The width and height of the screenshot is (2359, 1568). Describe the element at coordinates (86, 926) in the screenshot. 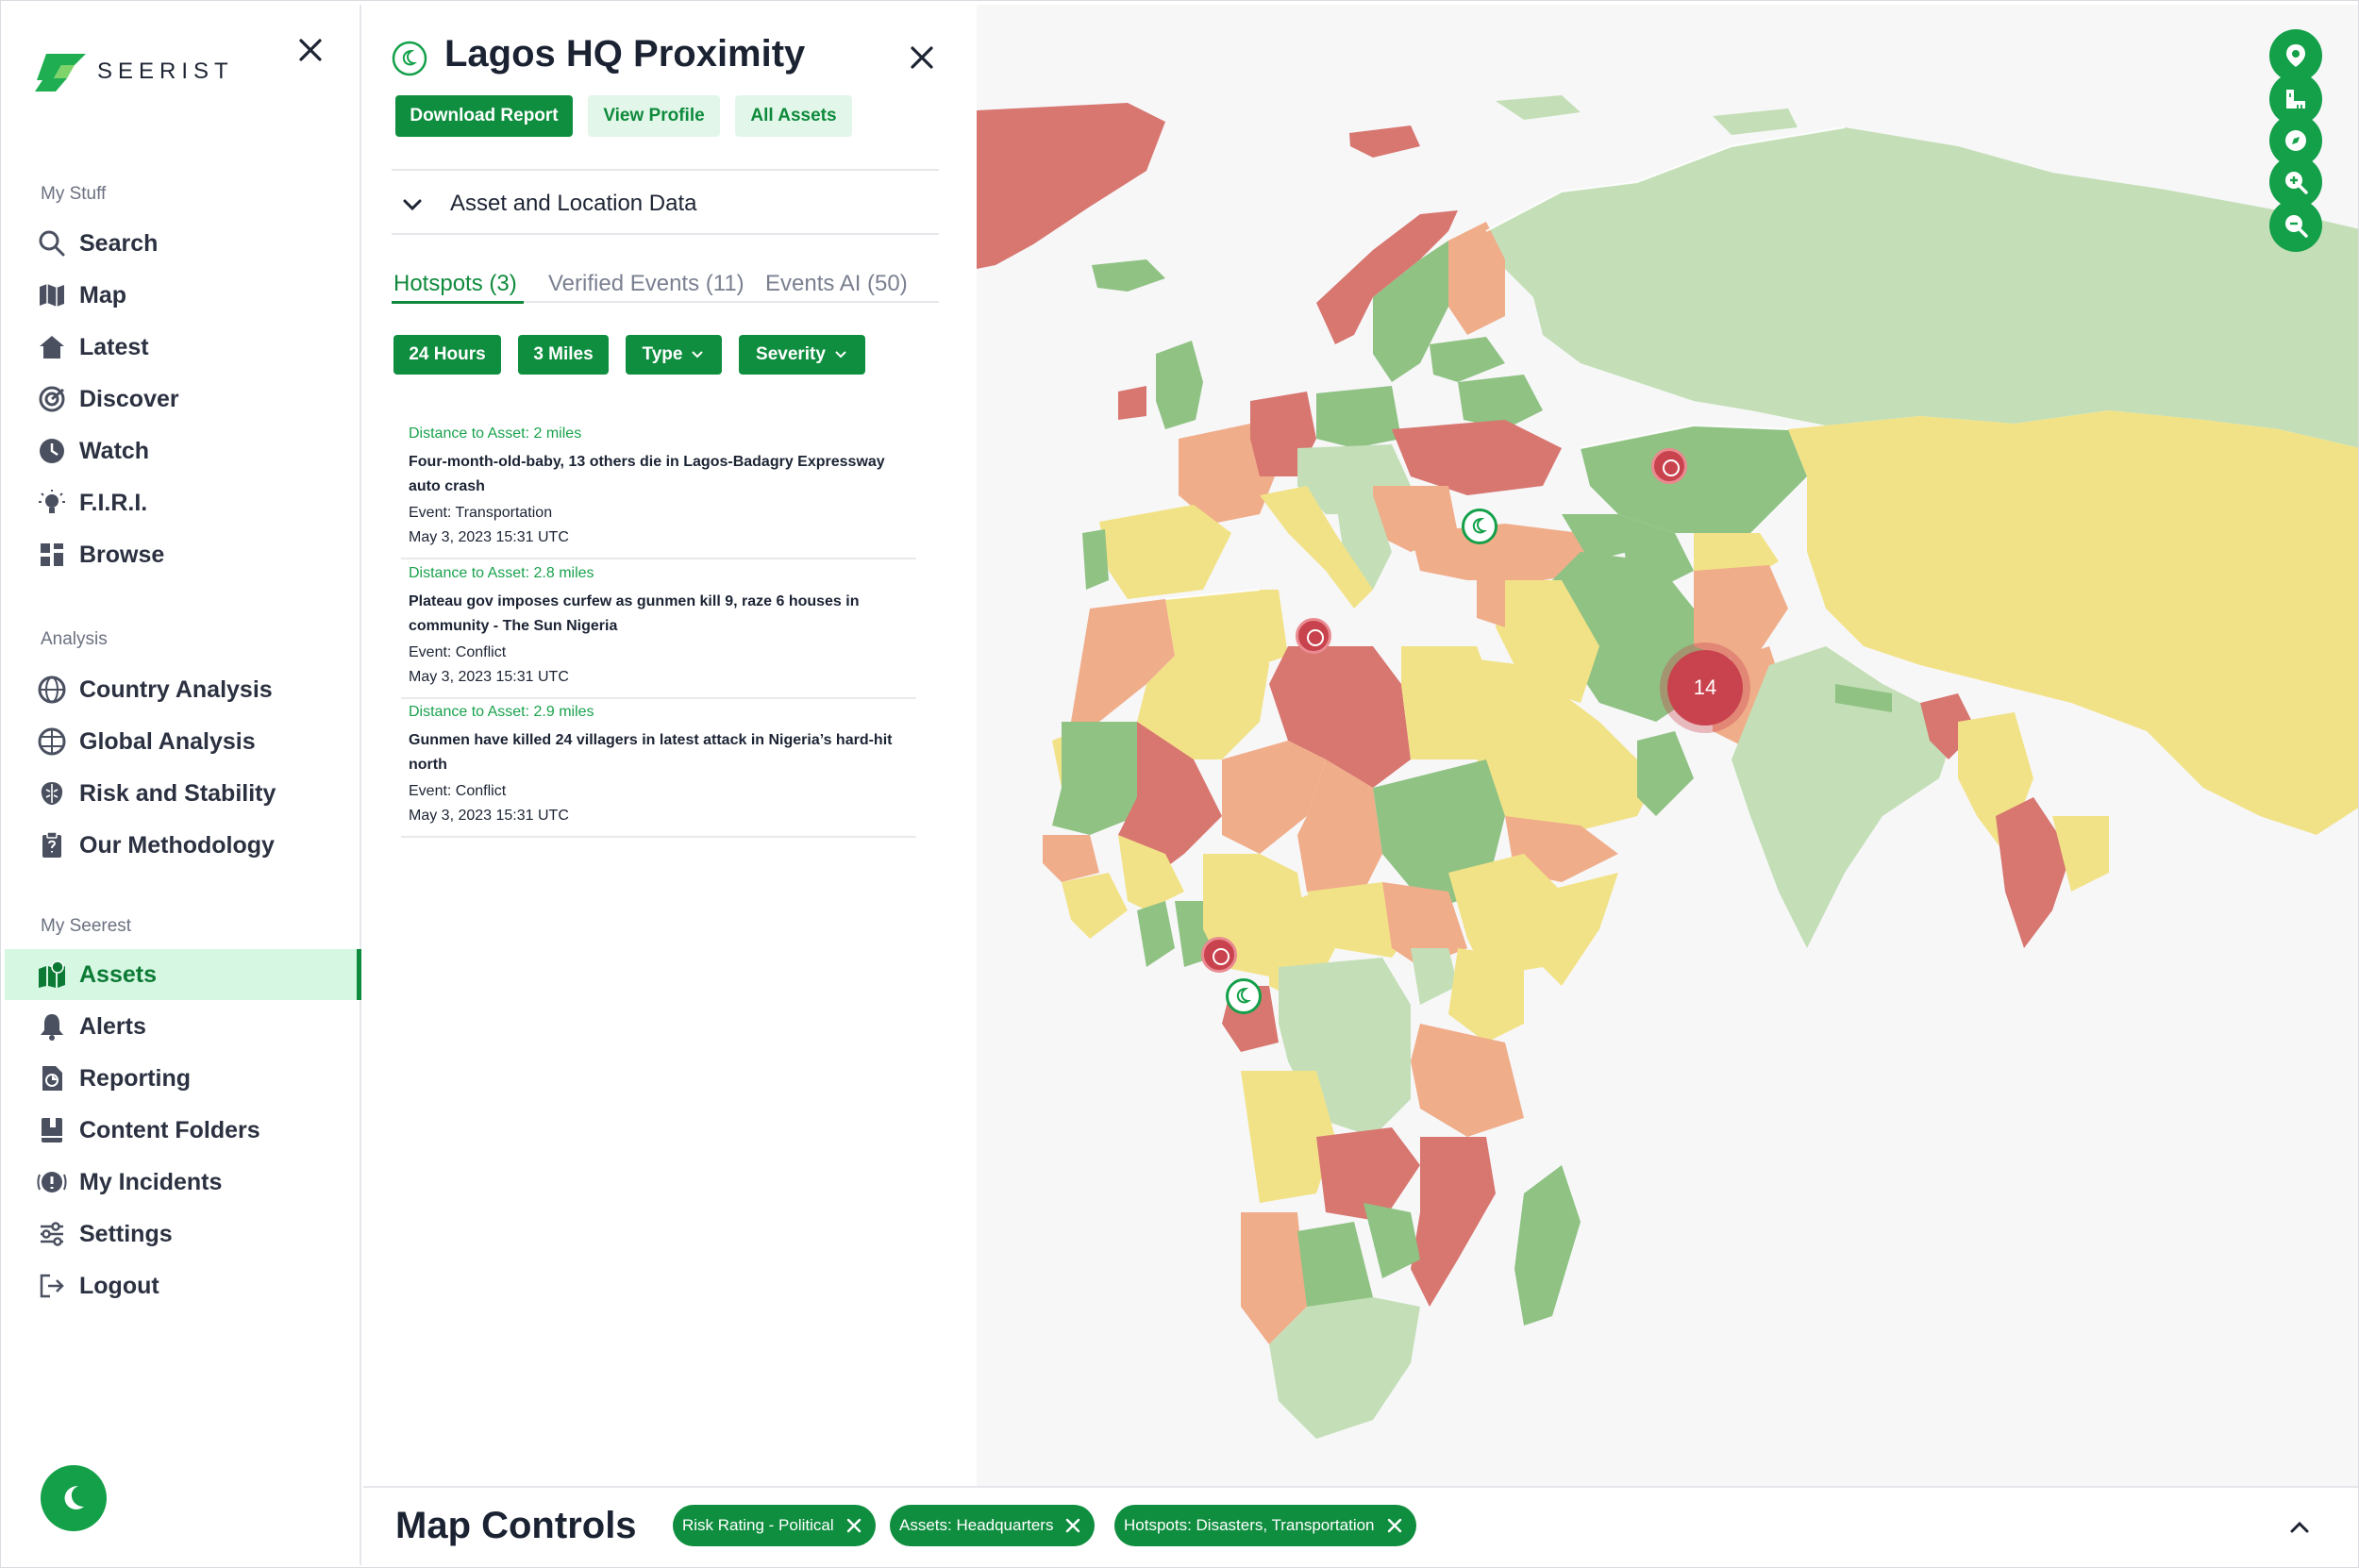

I see `nav-section-title-my-seerest: My Seerest` at that location.